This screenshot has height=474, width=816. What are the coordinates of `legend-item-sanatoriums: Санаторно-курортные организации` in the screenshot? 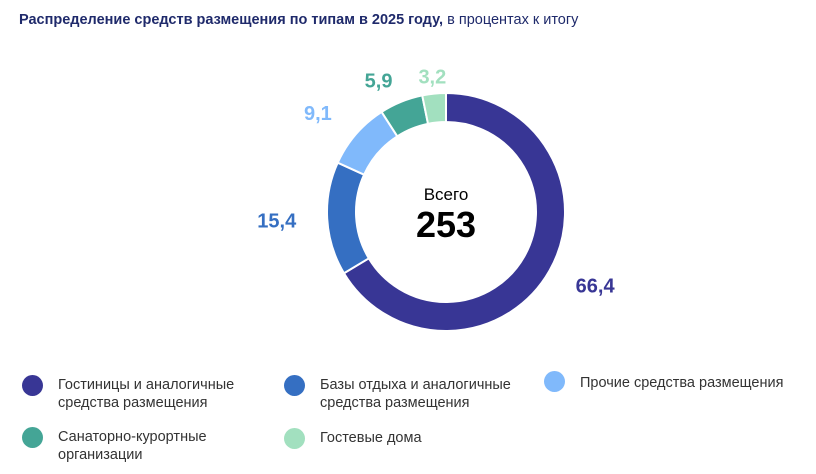 It's located at (114, 445).